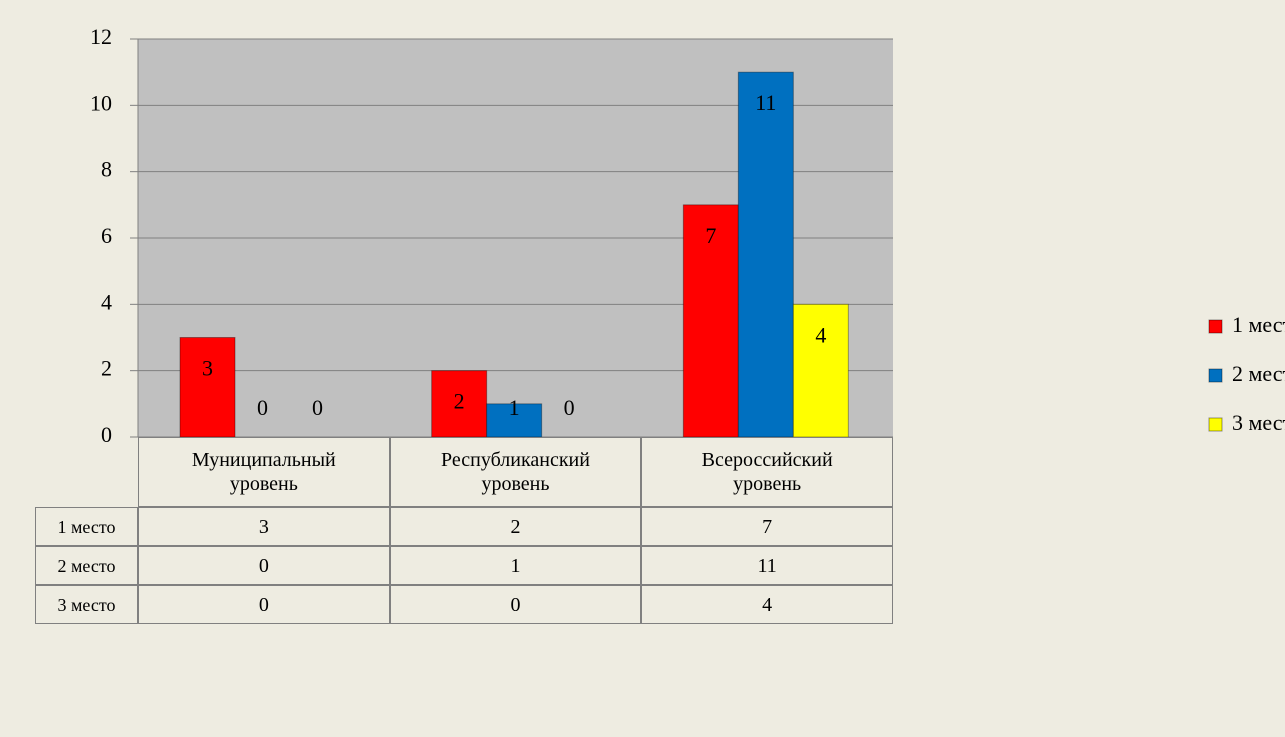 The height and width of the screenshot is (737, 1285). What do you see at coordinates (264, 472) in the screenshot?
I see `category-label: Муниципальный уровень` at bounding box center [264, 472].